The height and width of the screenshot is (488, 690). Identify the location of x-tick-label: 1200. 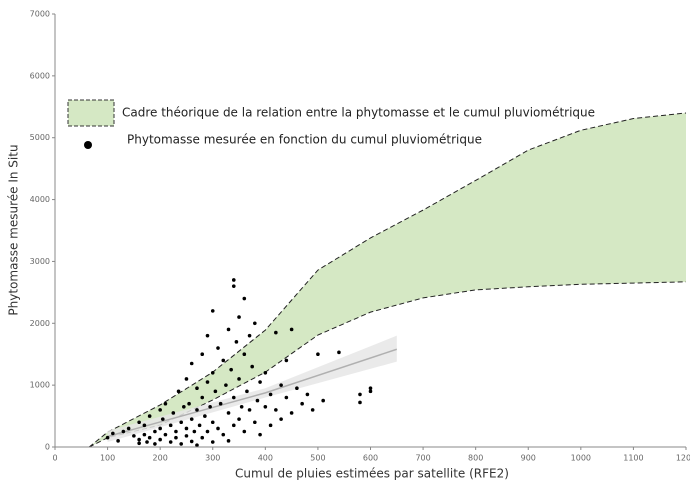
(683, 458).